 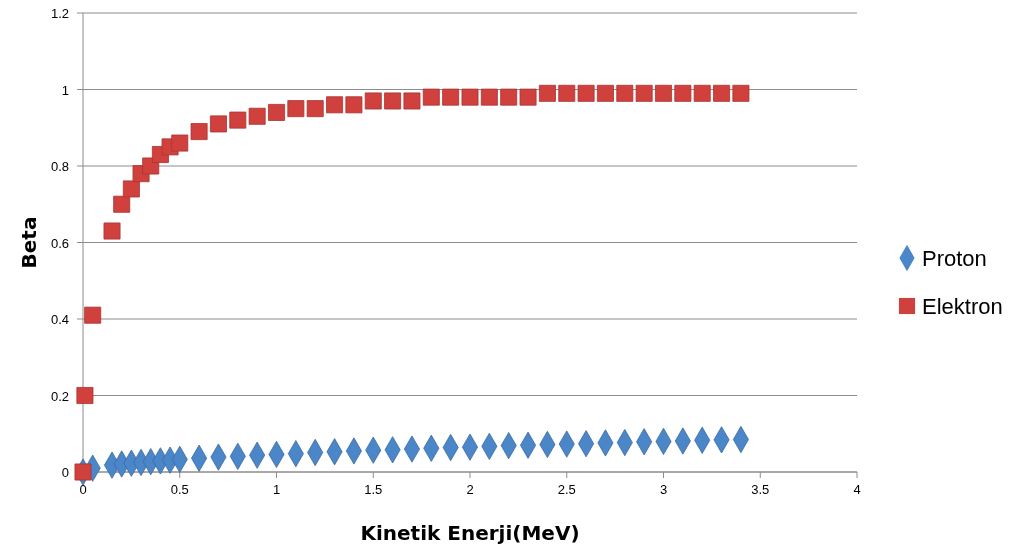 What do you see at coordinates (470, 489) in the screenshot?
I see `x-tick-label: 2` at bounding box center [470, 489].